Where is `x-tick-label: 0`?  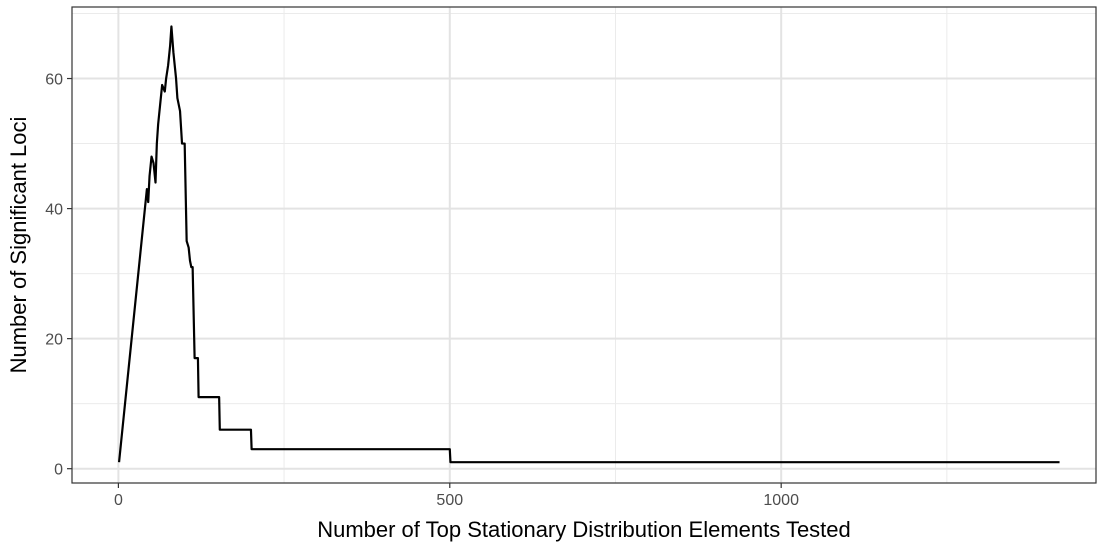 x-tick-label: 0 is located at coordinates (118, 500).